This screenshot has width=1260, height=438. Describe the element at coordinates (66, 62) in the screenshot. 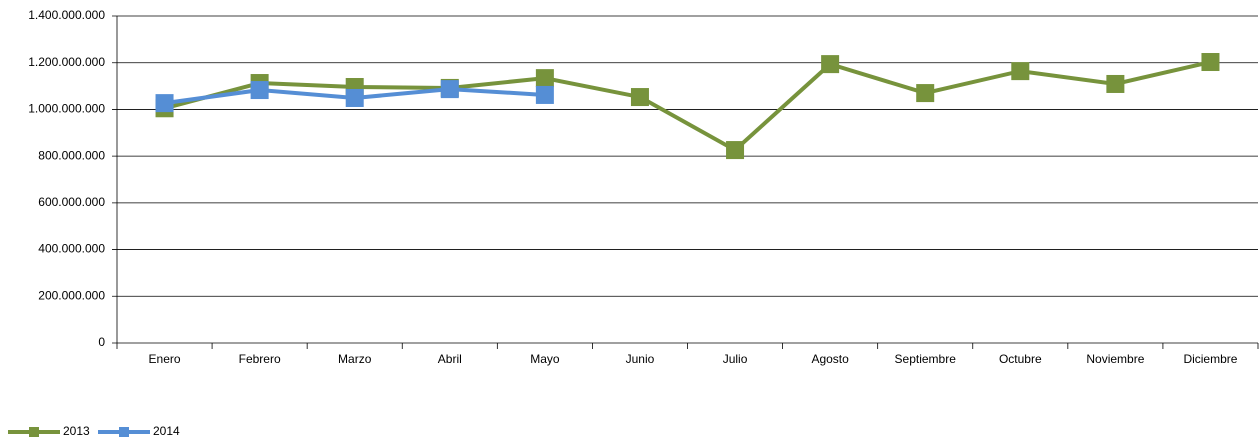

I see `y-tick-label: 1.200.000.000` at that location.